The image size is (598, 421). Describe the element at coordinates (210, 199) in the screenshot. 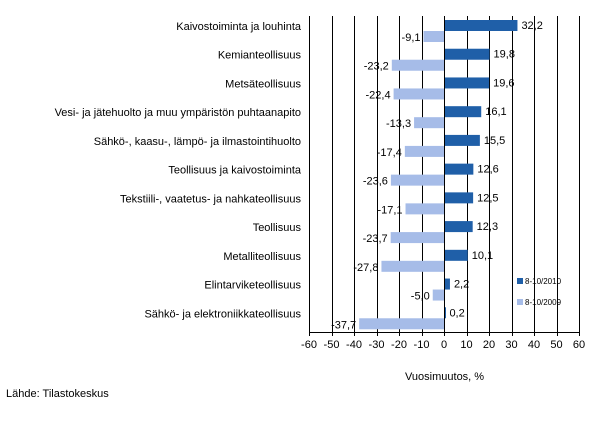

I see `category-label-6: Tekstiili-, vaatetus- ja nahkateollisuus` at that location.